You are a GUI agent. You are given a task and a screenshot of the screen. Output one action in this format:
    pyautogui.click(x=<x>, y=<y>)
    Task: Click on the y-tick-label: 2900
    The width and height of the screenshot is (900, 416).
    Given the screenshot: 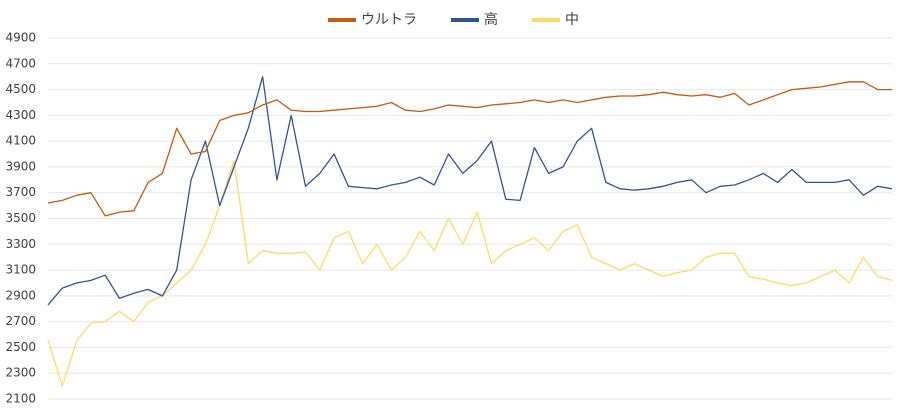 What is the action you would take?
    pyautogui.click(x=20, y=295)
    